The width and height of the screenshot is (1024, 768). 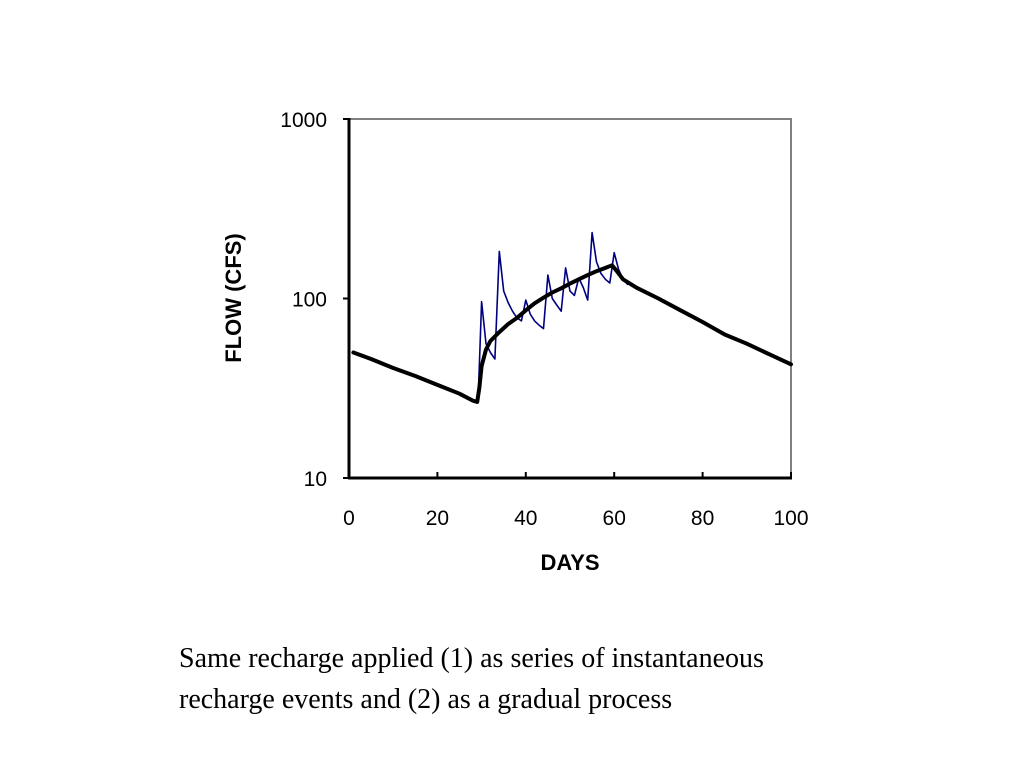 I want to click on series-layer, so click(x=572, y=317).